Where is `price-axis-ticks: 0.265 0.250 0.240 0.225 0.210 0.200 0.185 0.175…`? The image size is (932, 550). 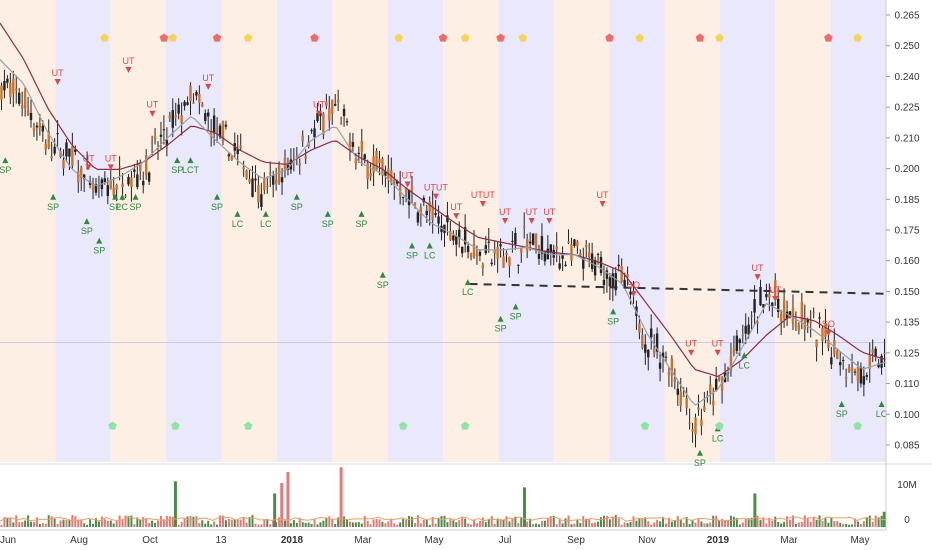
price-axis-ticks: 0.265 0.250 0.240 0.225 0.210 0.200 0.185 0.175… is located at coordinates (903, 231).